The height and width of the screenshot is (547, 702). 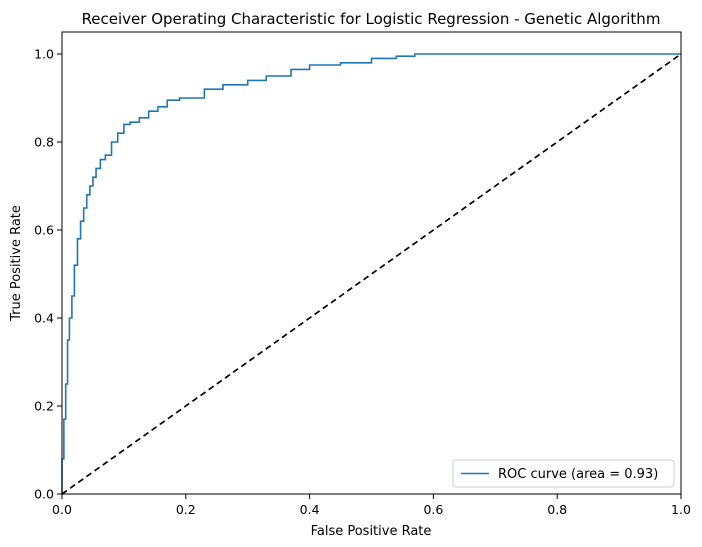 What do you see at coordinates (16, 263) in the screenshot?
I see `y-axis-label: True Positive Rate` at bounding box center [16, 263].